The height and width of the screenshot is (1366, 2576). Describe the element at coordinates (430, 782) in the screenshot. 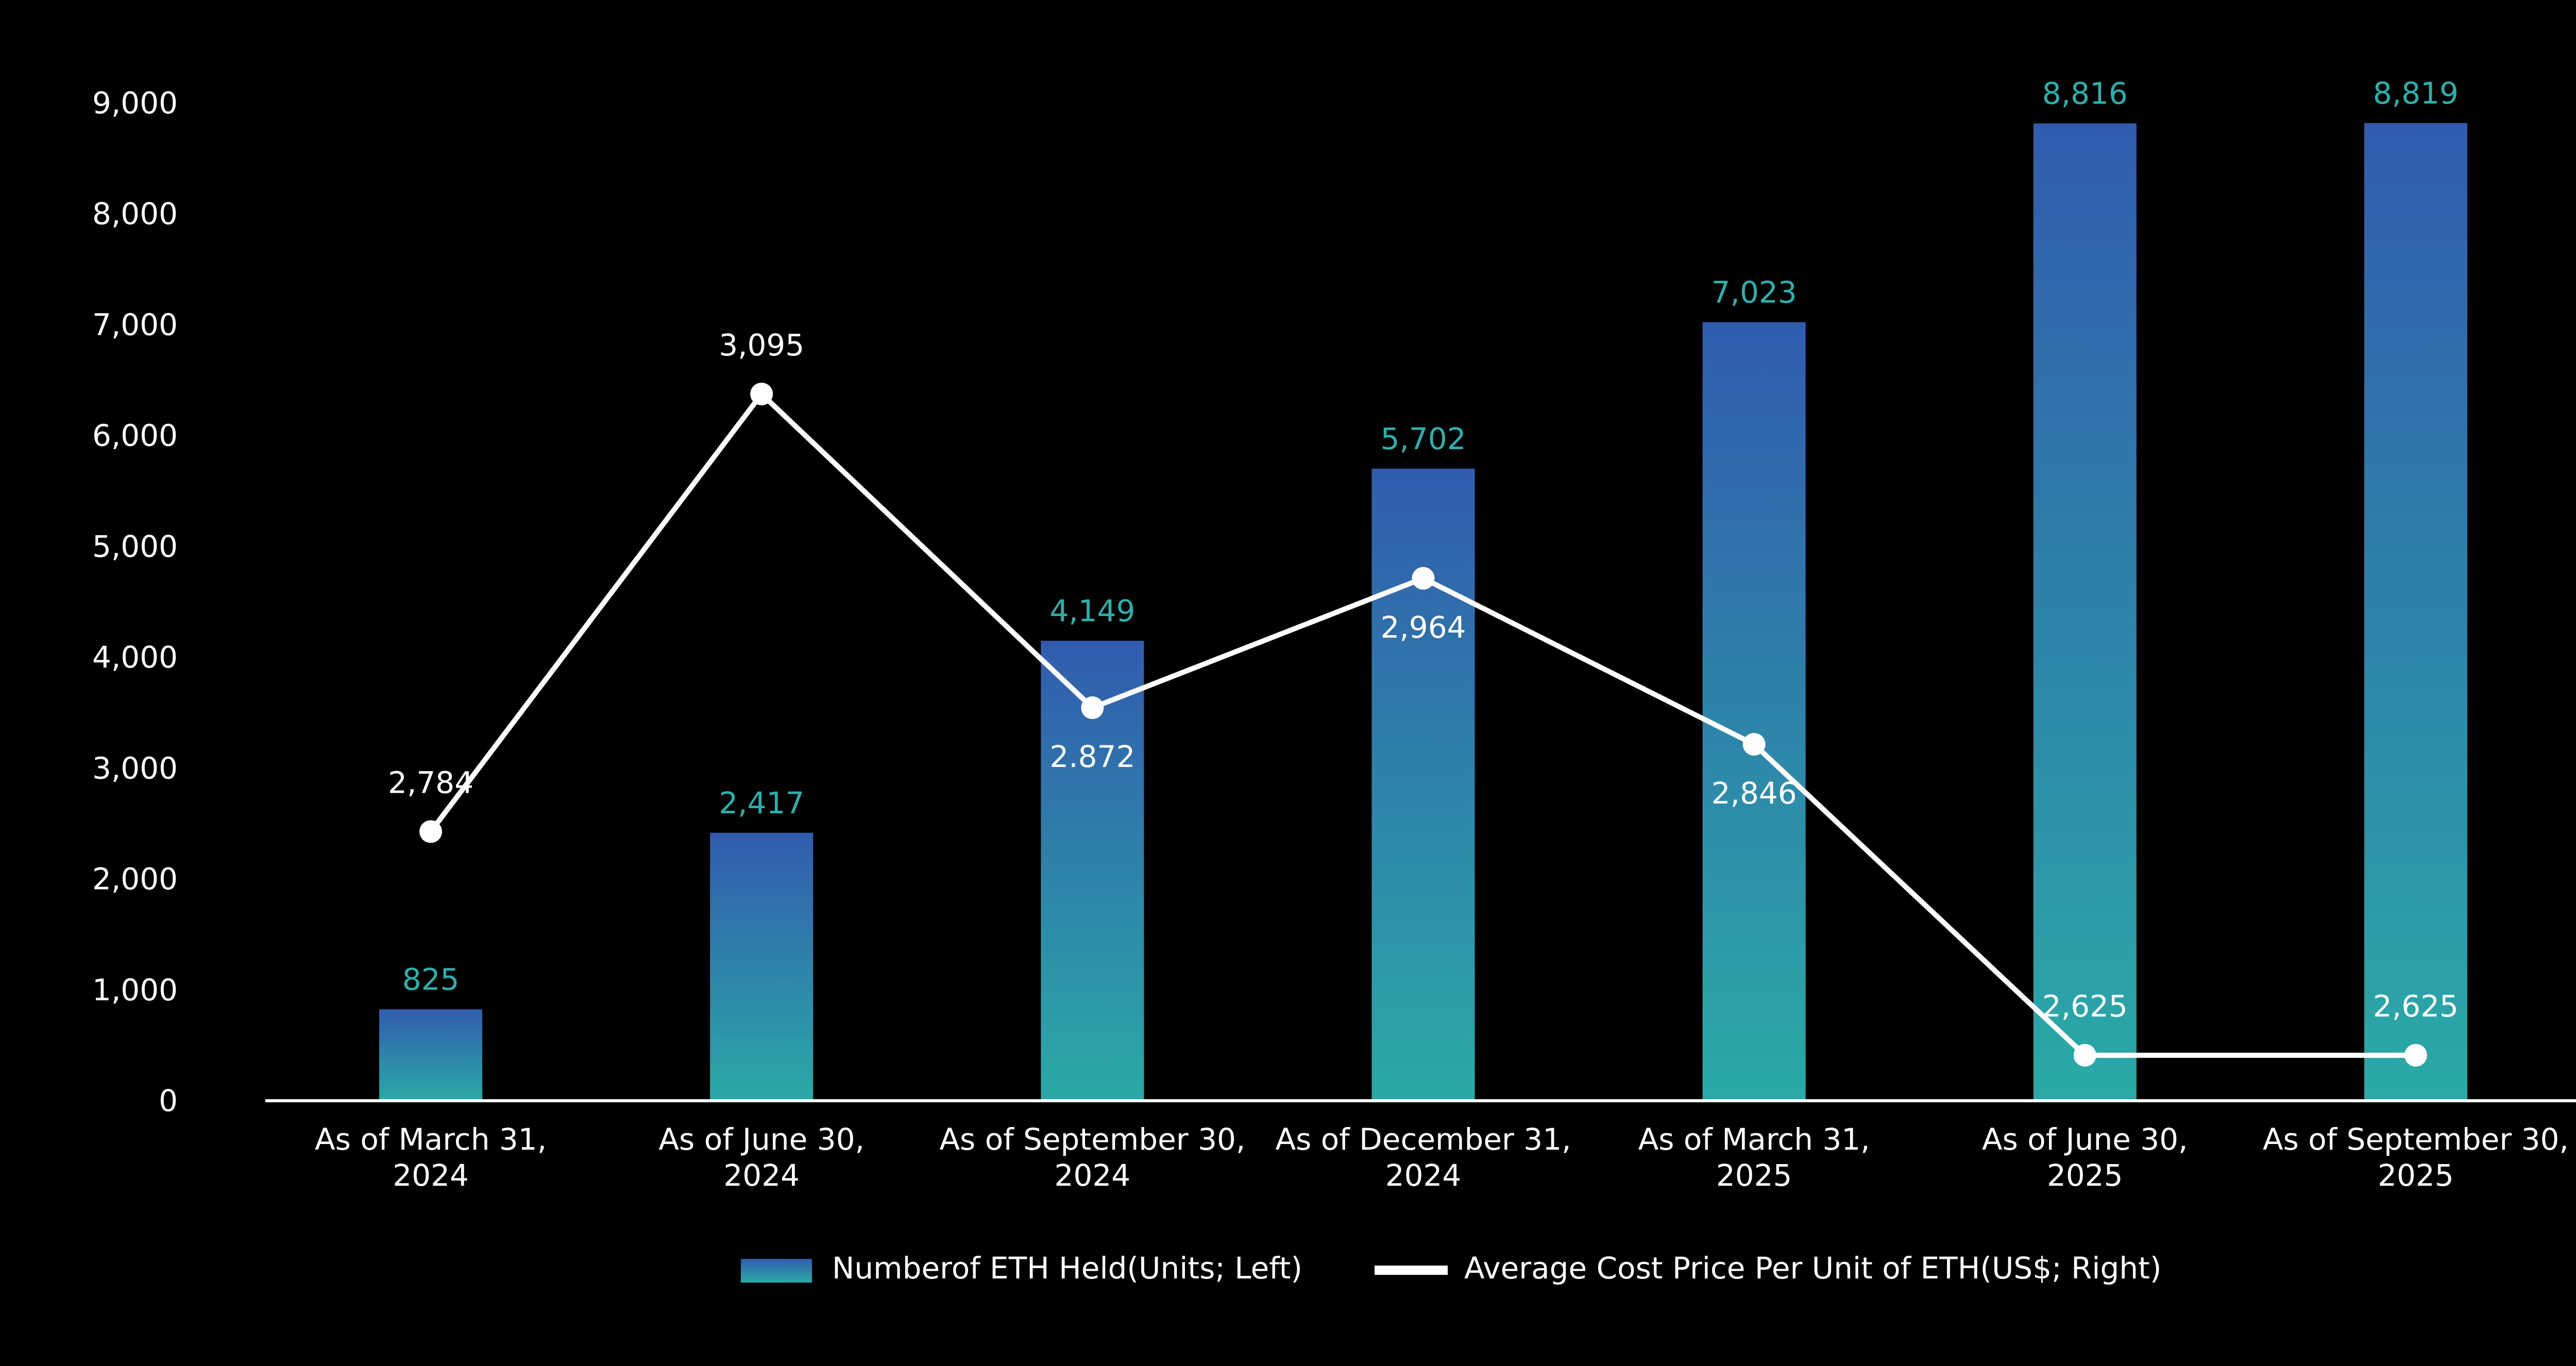

I see `line-data-label: 2,784` at that location.